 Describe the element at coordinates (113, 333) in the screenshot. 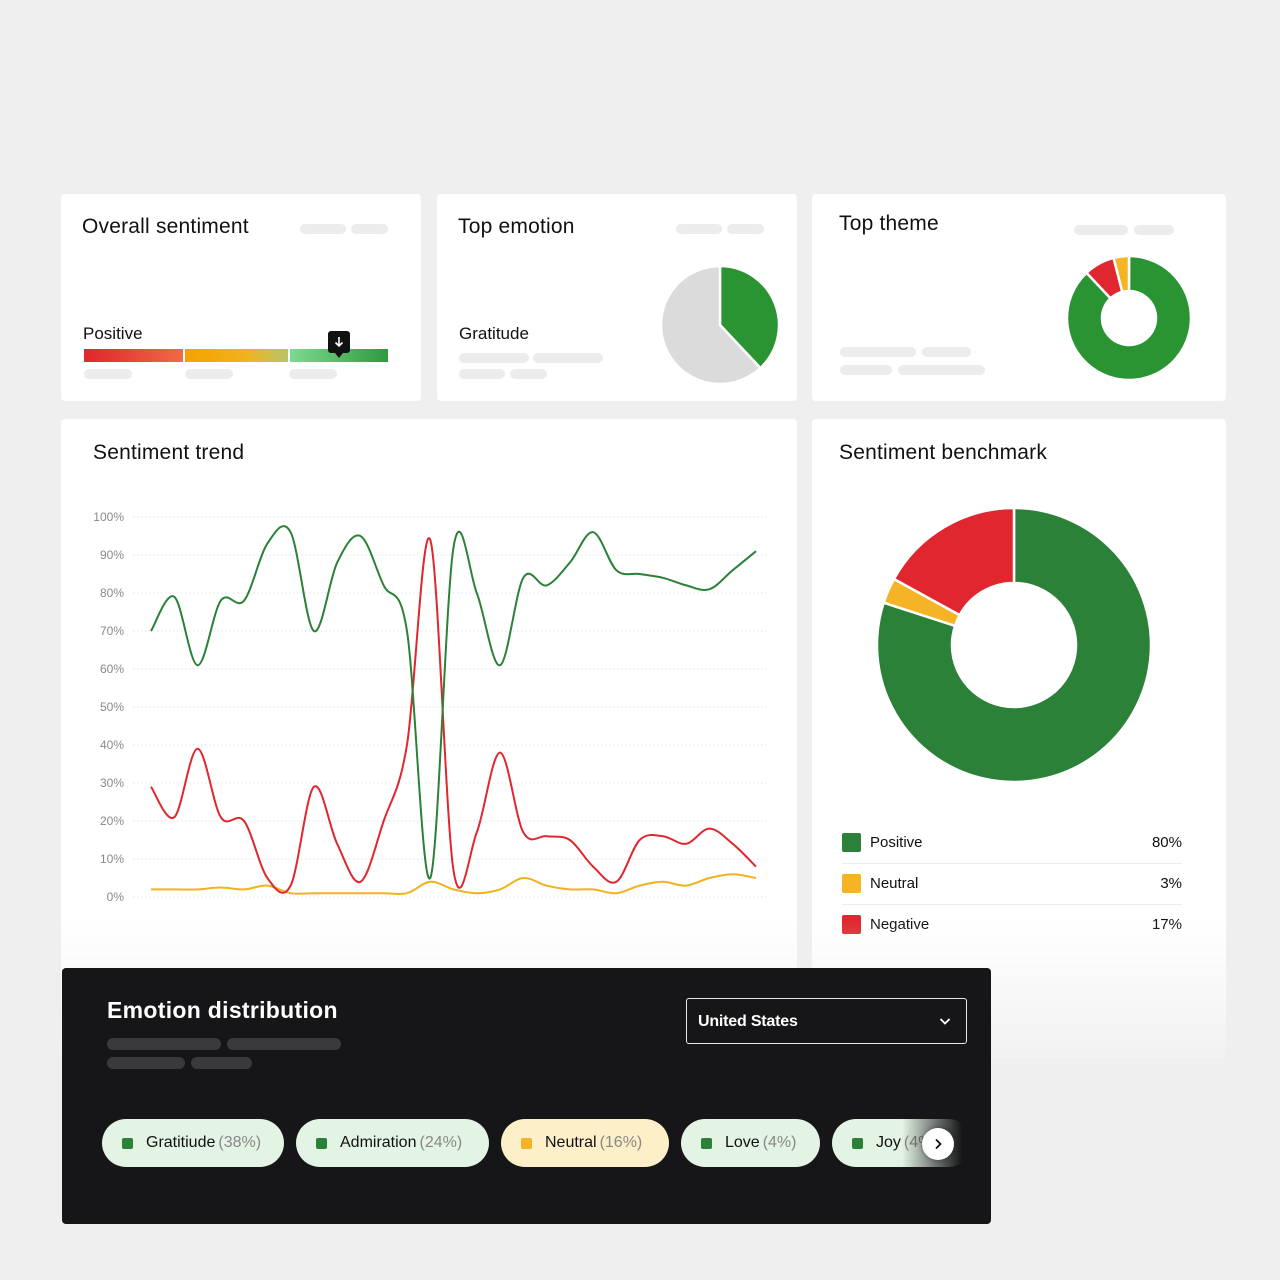

I see `sentiment-label: Positive` at that location.